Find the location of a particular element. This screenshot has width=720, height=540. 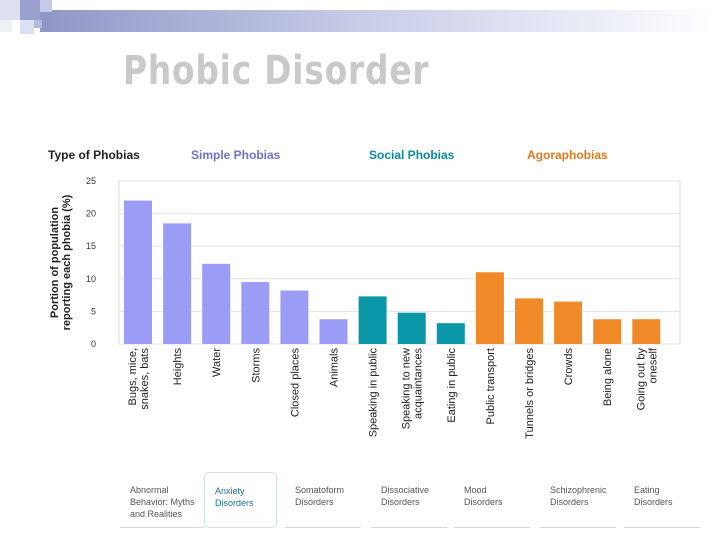

type-of-phobias-label: Type of Phobias is located at coordinates (94, 155).